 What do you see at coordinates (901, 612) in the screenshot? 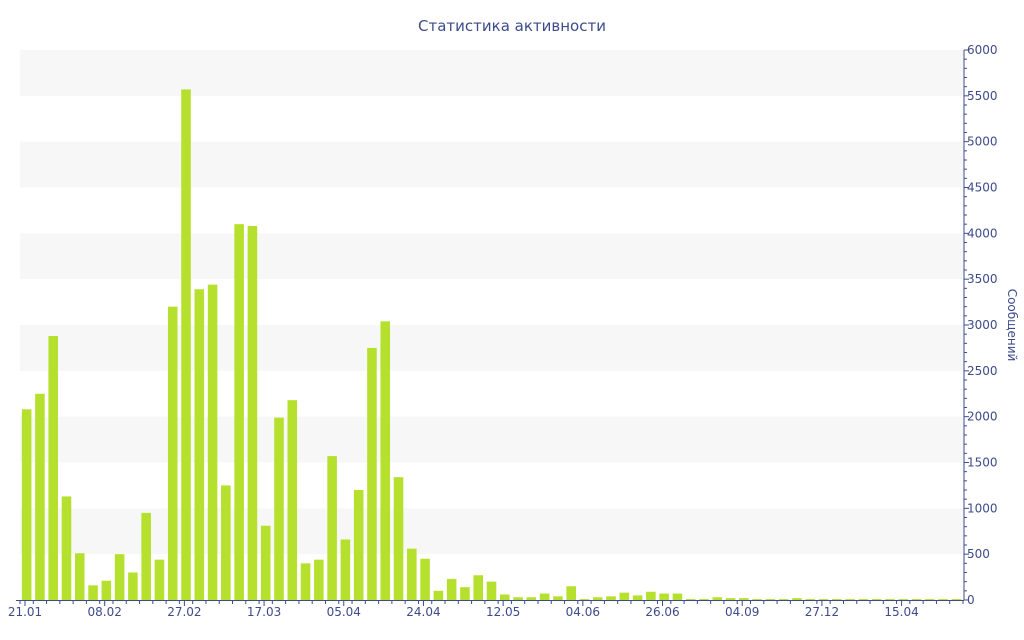
I see `x-tick-label: 15.04` at bounding box center [901, 612].